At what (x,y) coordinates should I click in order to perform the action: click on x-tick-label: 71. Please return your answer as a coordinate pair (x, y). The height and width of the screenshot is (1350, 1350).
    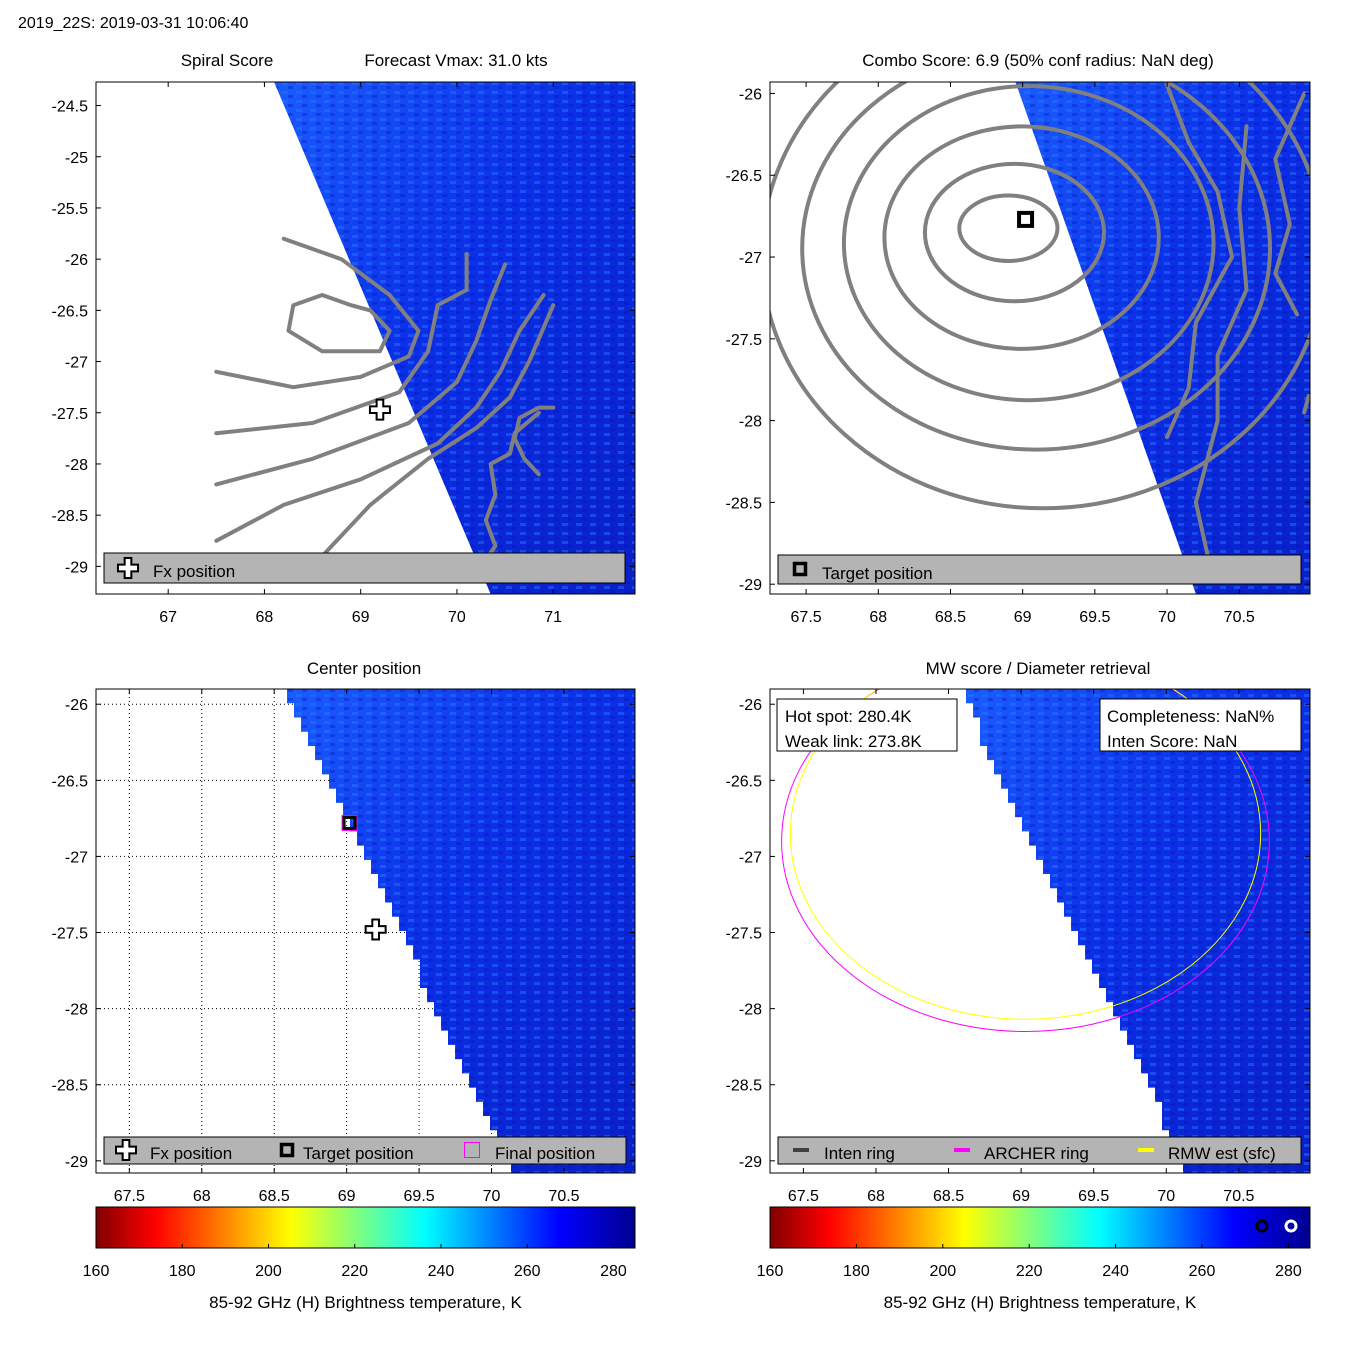
    Looking at the image, I should click on (553, 617).